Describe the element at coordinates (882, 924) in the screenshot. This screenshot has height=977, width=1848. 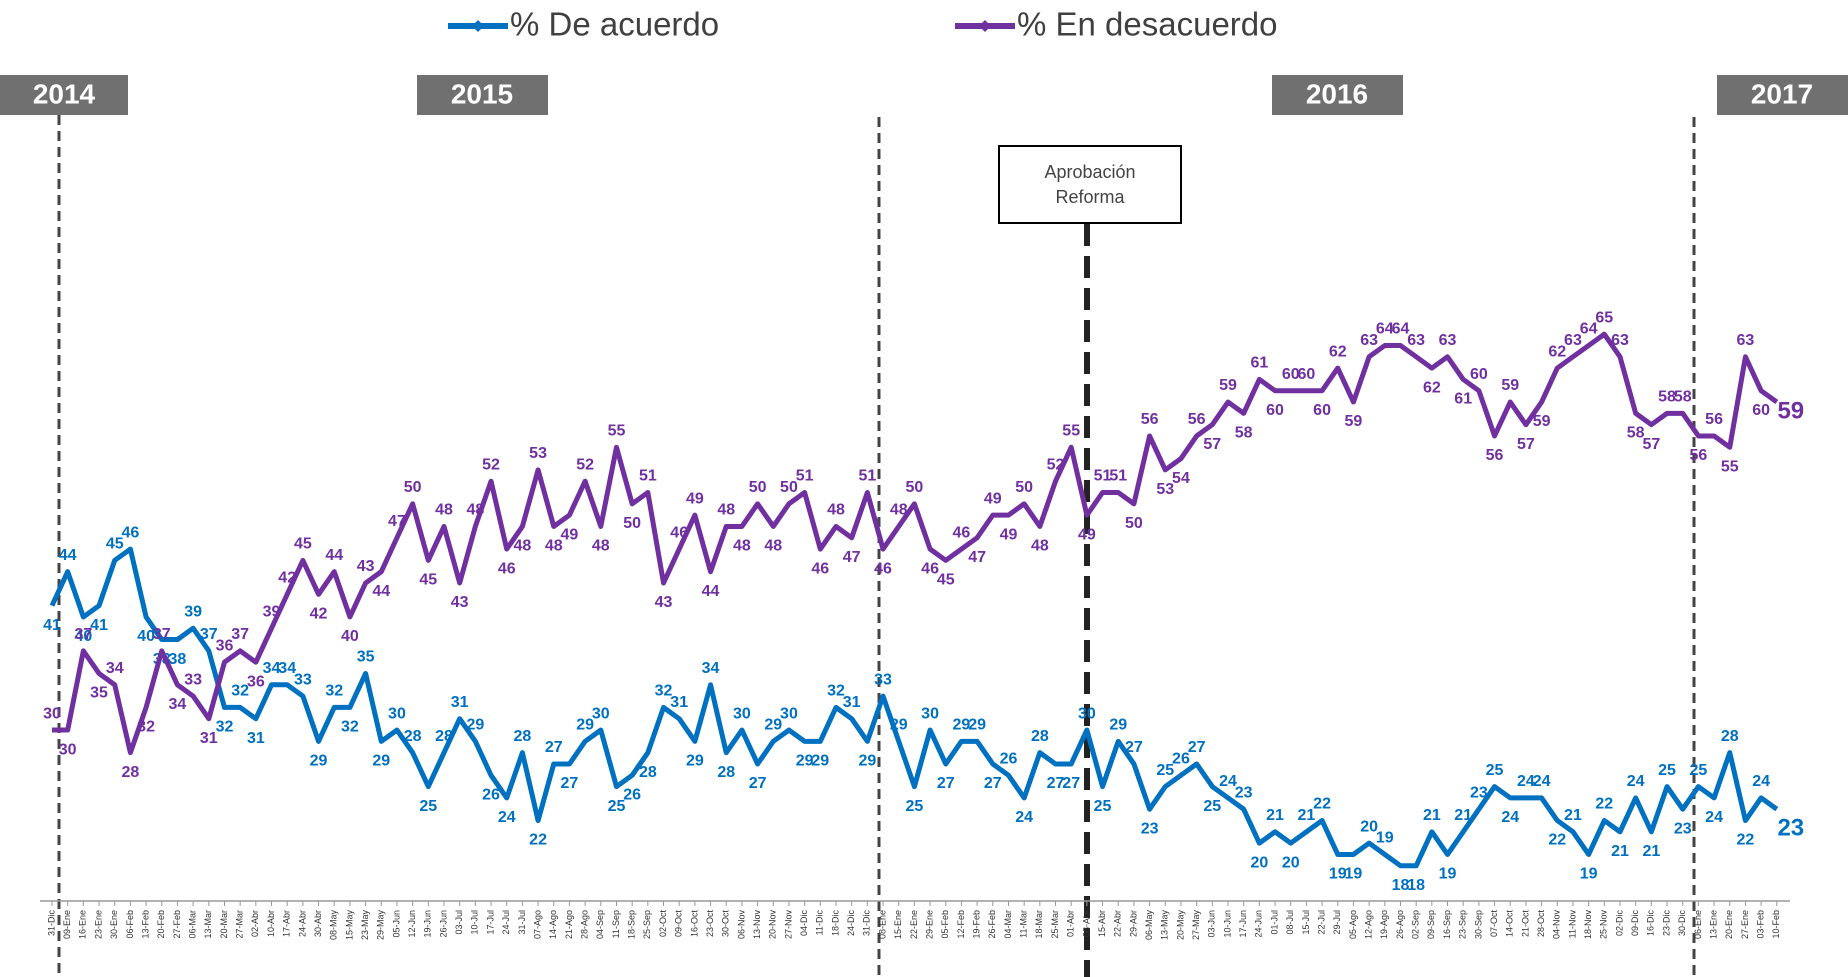
I see `x-tick-label: 08-Ene` at that location.